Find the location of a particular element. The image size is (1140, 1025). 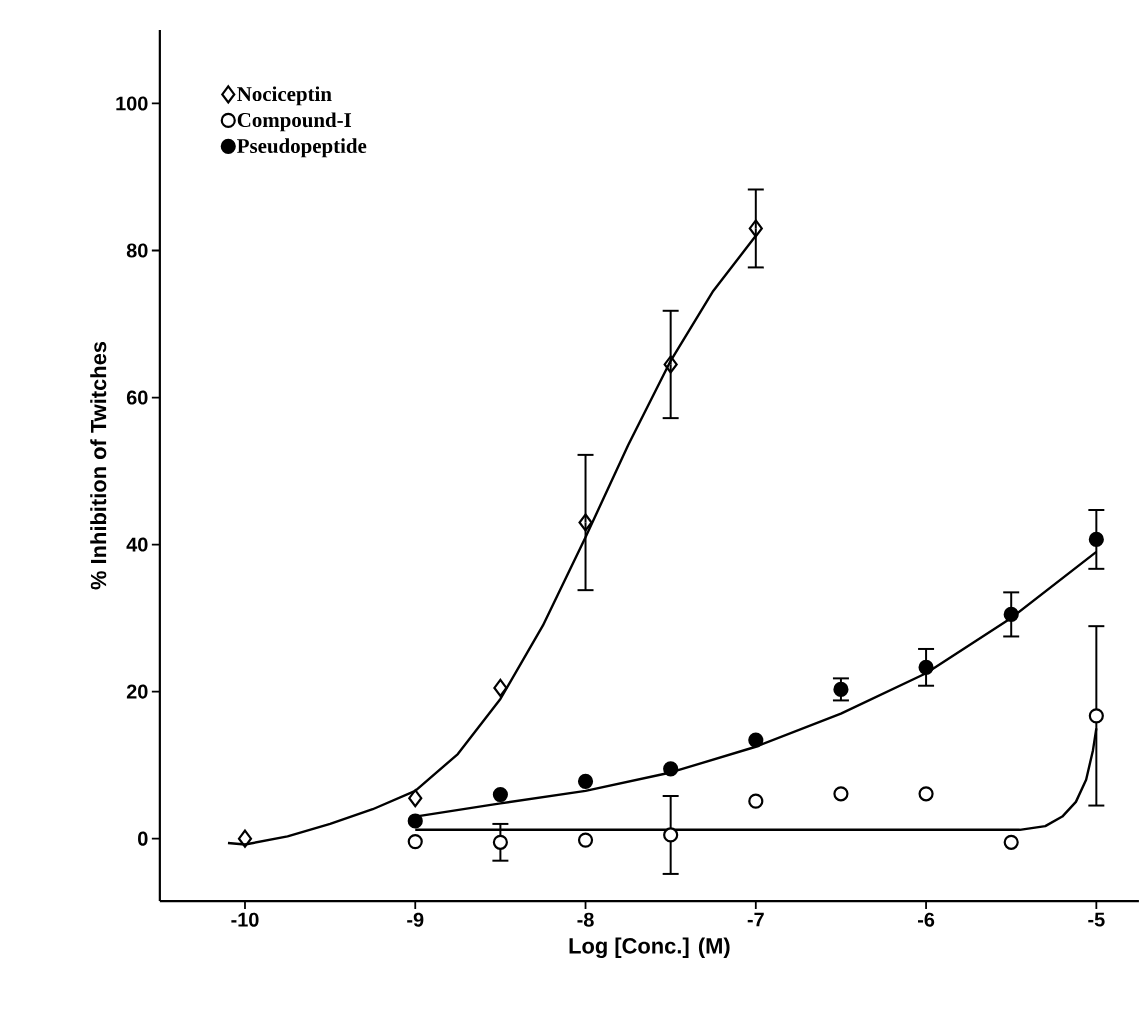

legend-label: Nociceptin is located at coordinates (284, 96).